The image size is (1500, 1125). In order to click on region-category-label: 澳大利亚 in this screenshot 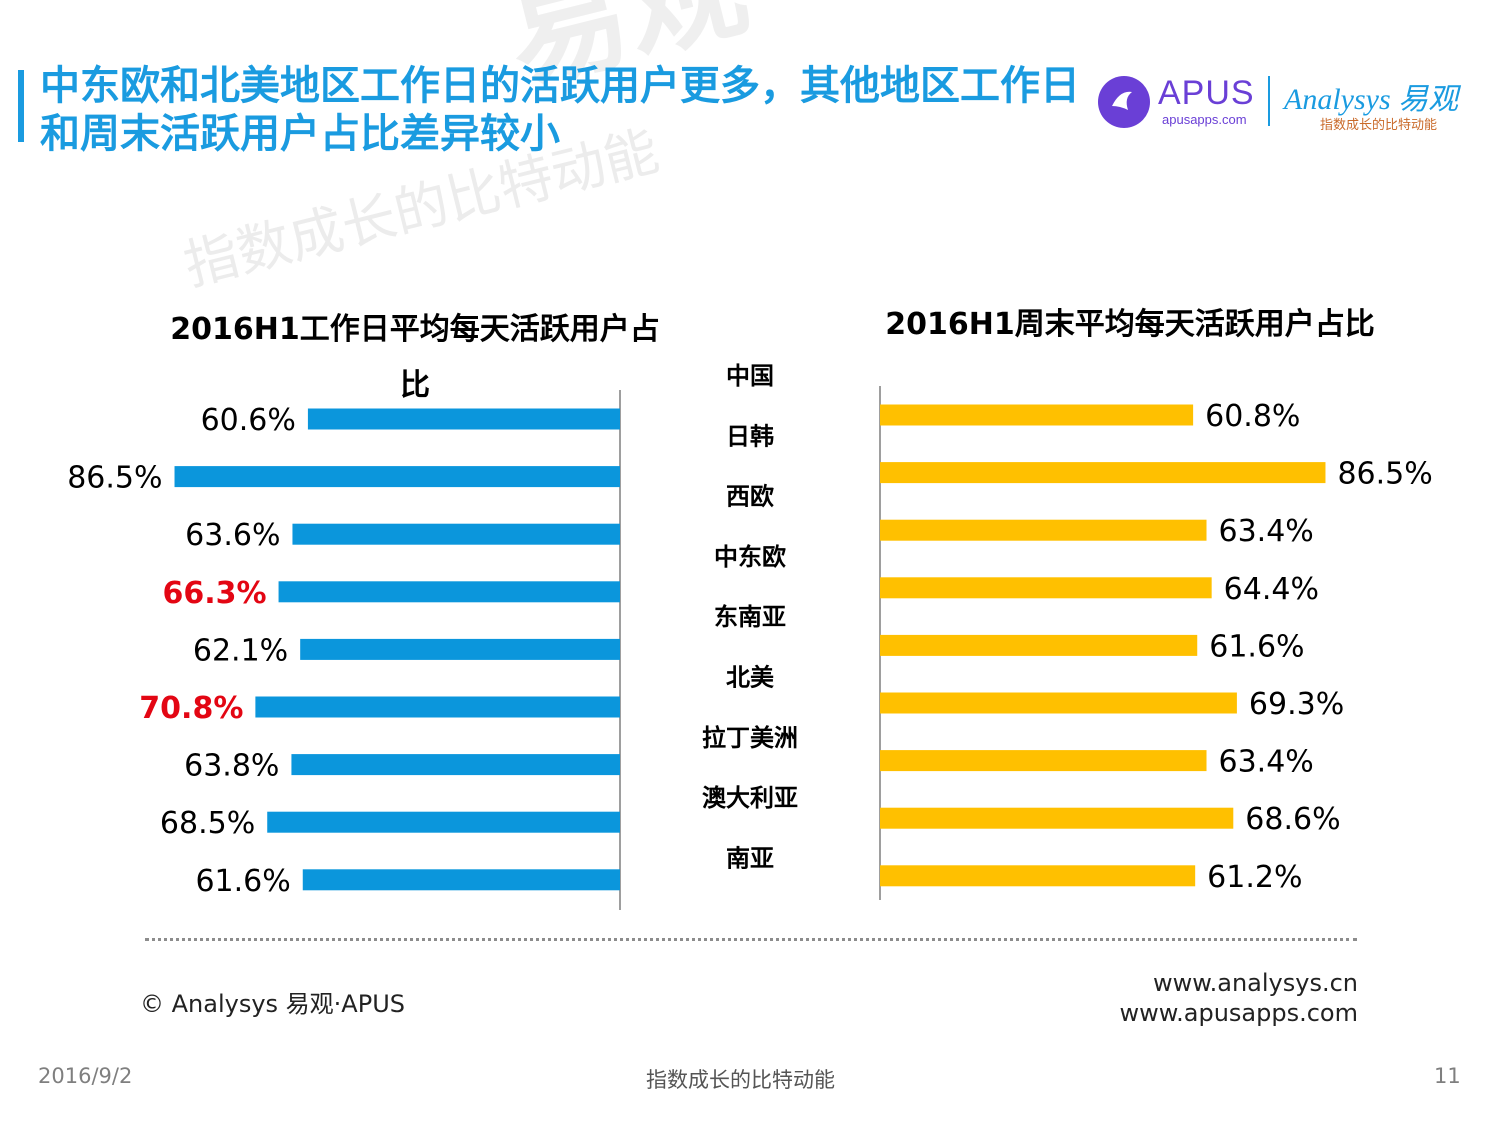, I will do `click(750, 798)`.